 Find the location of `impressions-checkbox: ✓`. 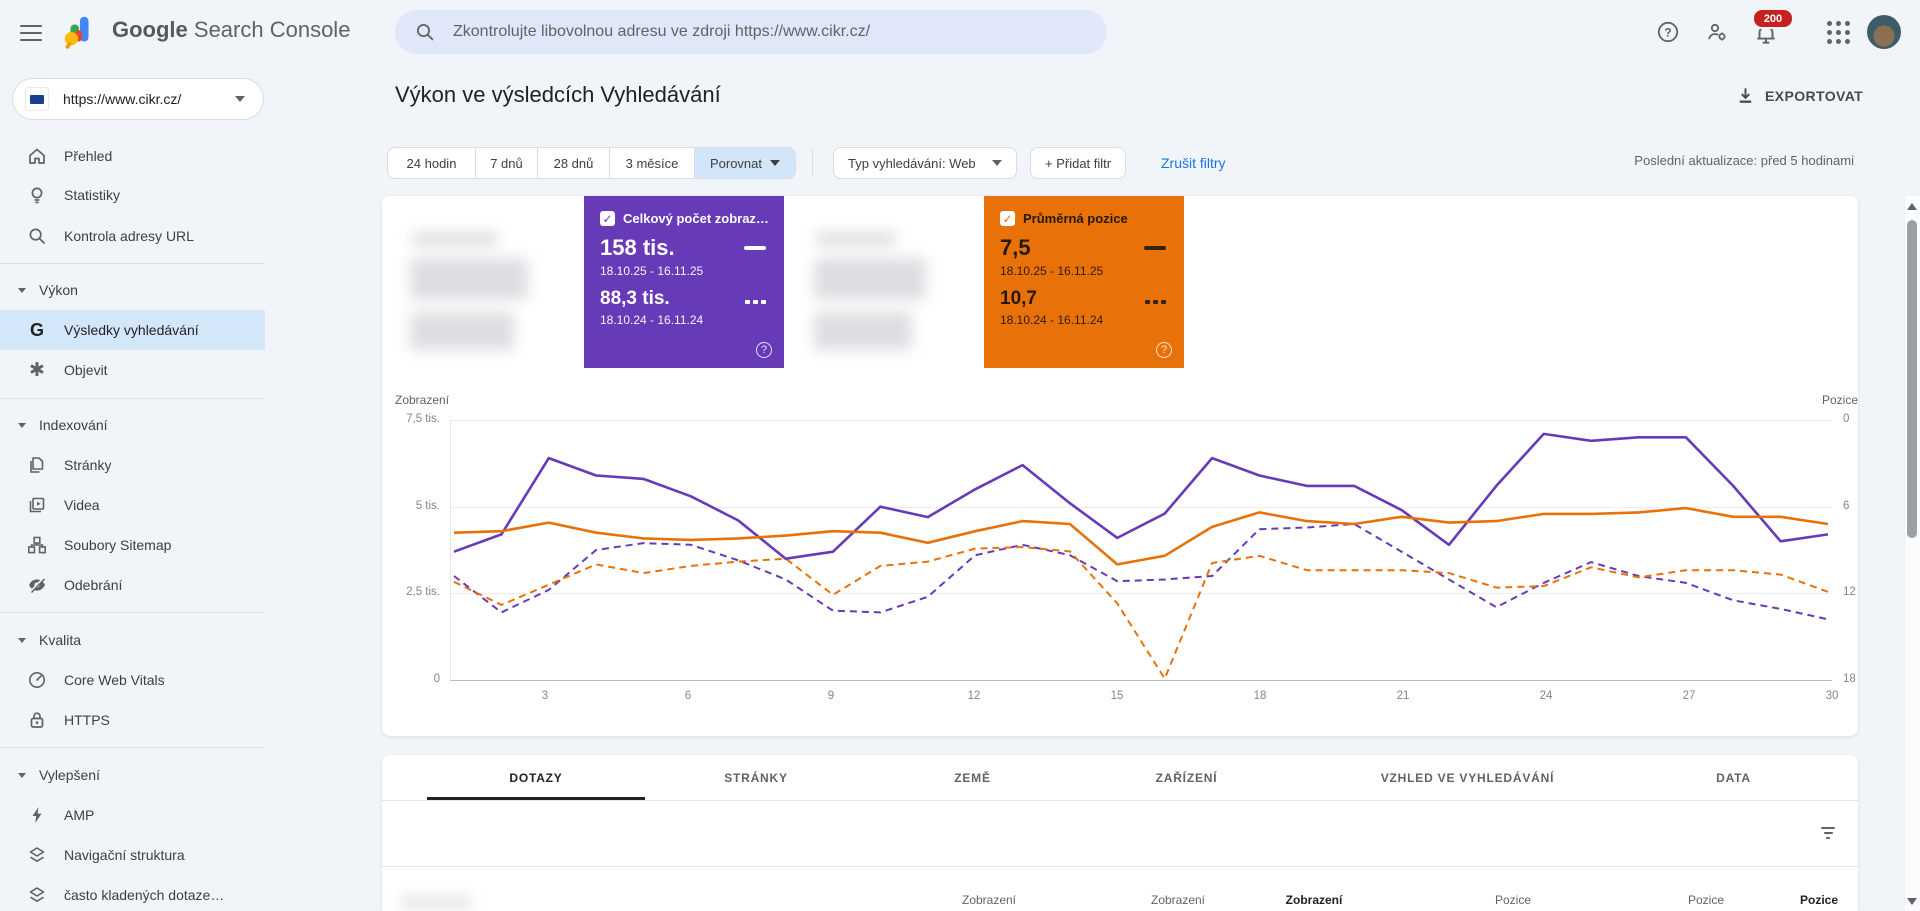

impressions-checkbox: ✓ is located at coordinates (607, 218).